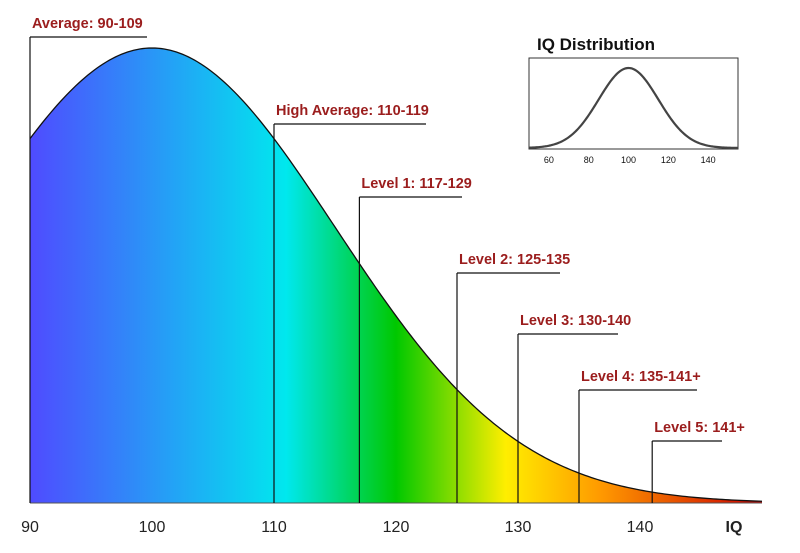 The width and height of the screenshot is (800, 553). Describe the element at coordinates (352, 111) in the screenshot. I see `range-label: High Average: 110-119` at that location.